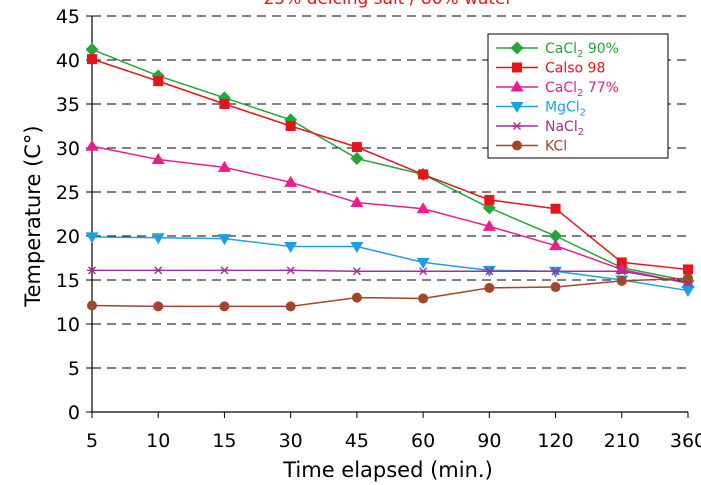 This screenshot has height=485, width=701. Describe the element at coordinates (540, 128) in the screenshot. I see `legend-item: NaCl2` at that location.